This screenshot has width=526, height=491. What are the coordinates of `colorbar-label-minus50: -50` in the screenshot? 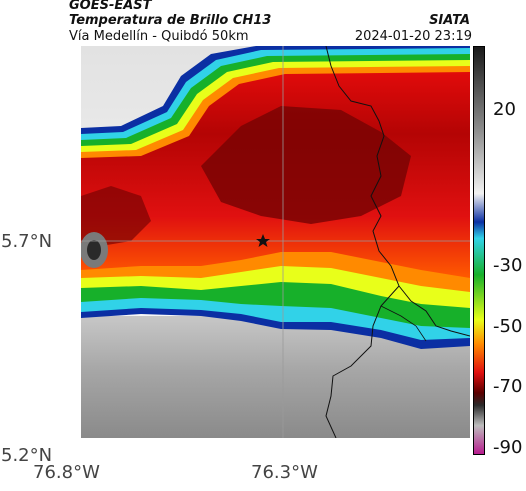 It's located at (508, 326).